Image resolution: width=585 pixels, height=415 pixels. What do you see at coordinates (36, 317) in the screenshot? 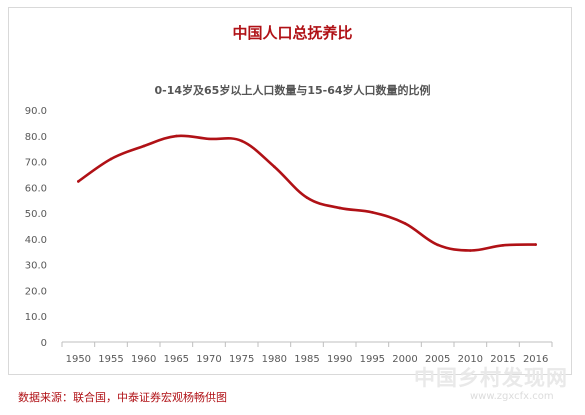
I see `y-tick-label: 10.0` at bounding box center [36, 317].